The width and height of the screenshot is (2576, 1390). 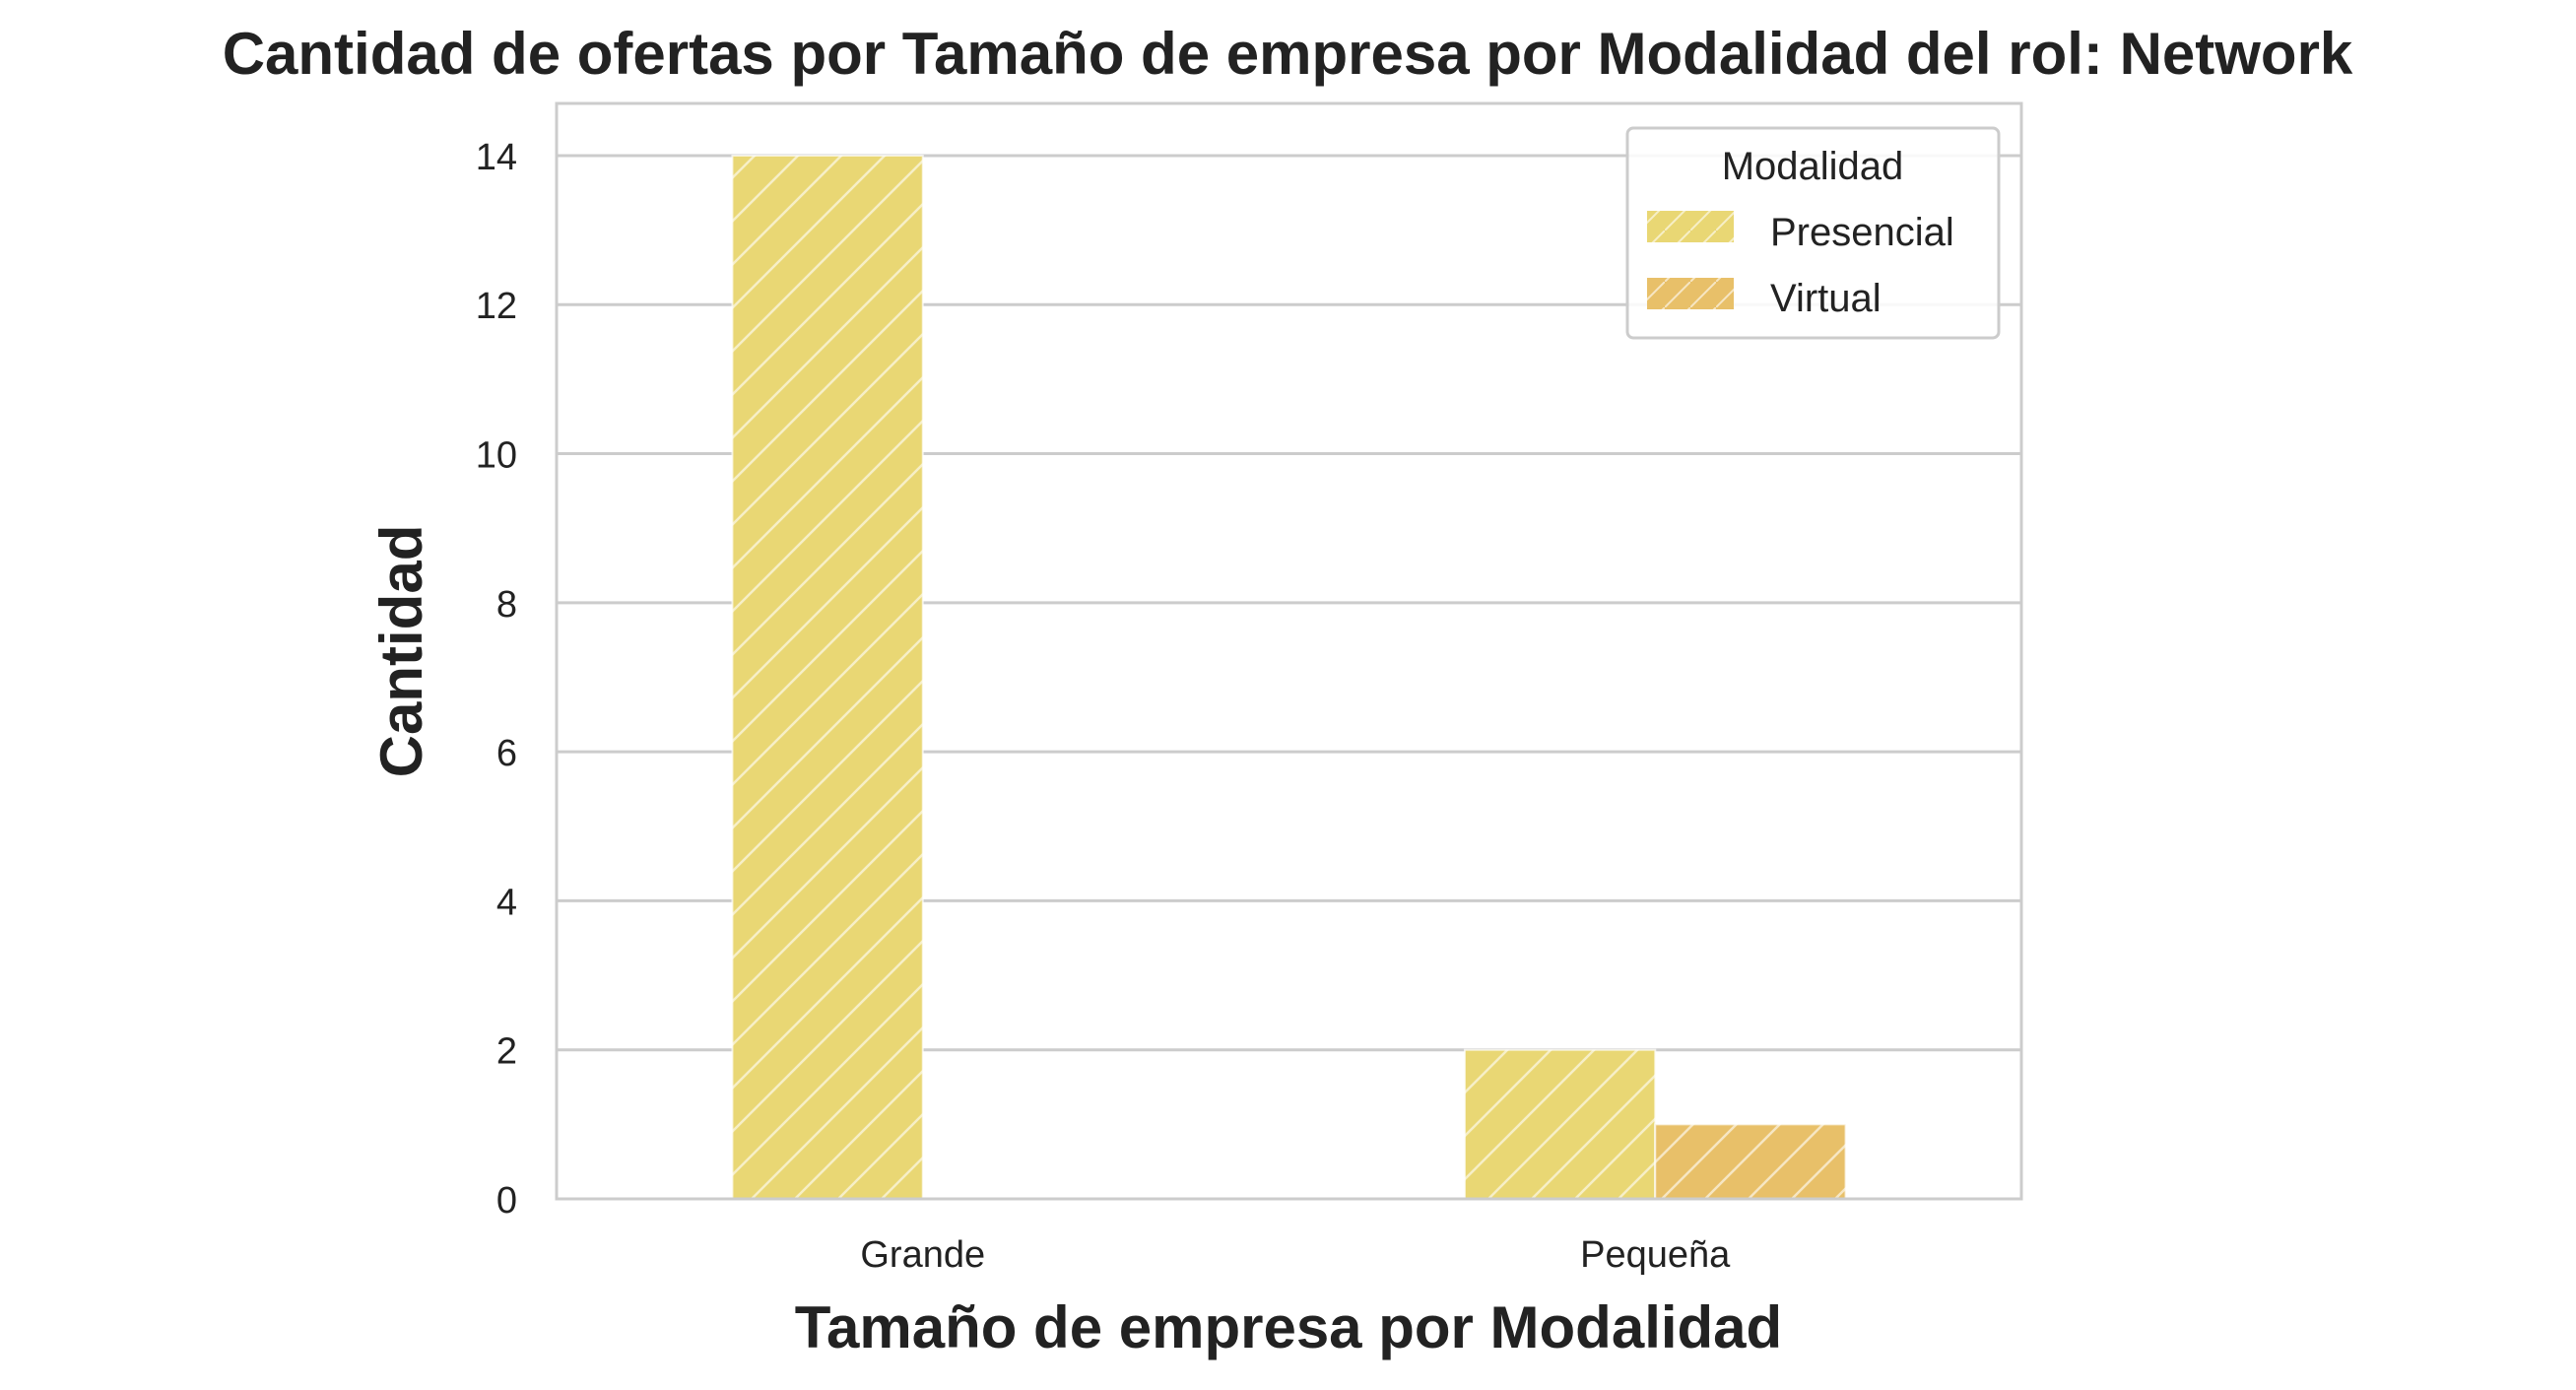 I want to click on x-tick-labels: Grande Pequeña, so click(x=1296, y=1255).